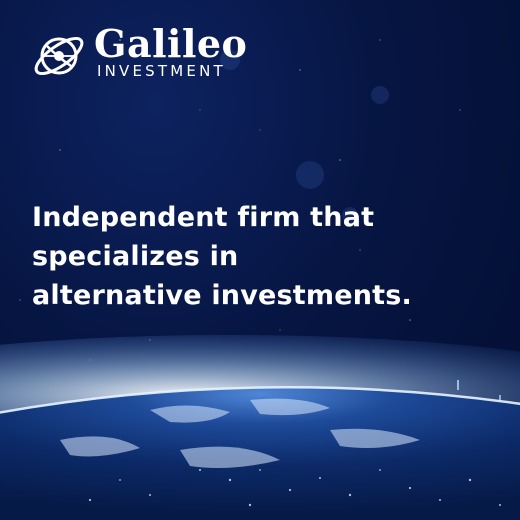 The width and height of the screenshot is (520, 520). I want to click on globe-orbit-icon, so click(59, 56).